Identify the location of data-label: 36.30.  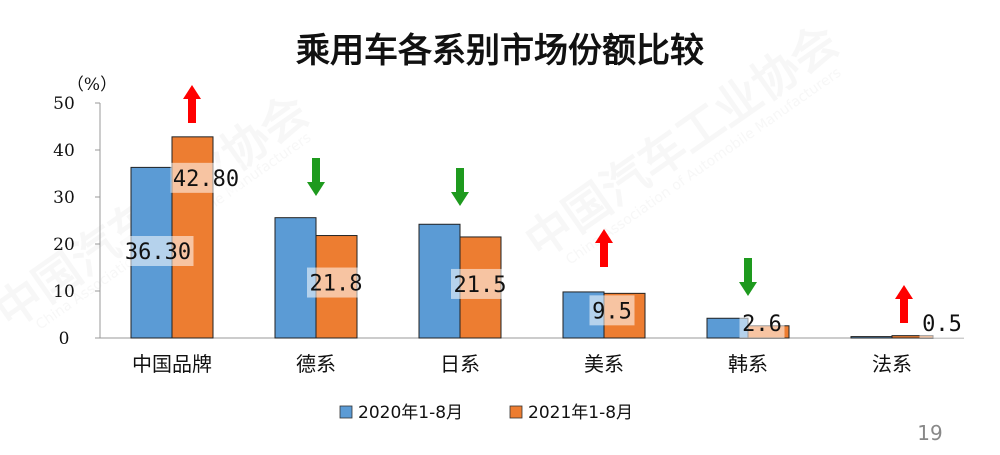
(158, 252).